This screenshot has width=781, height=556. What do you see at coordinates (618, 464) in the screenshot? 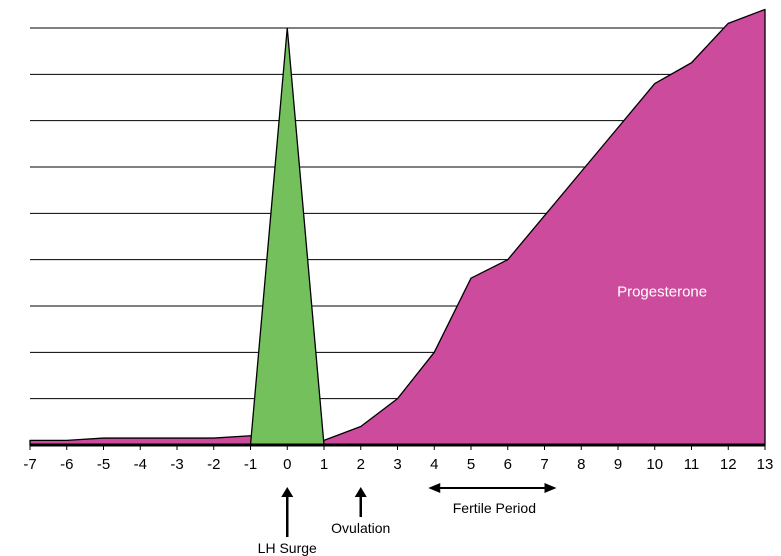
I see `x-tick-label: 9` at bounding box center [618, 464].